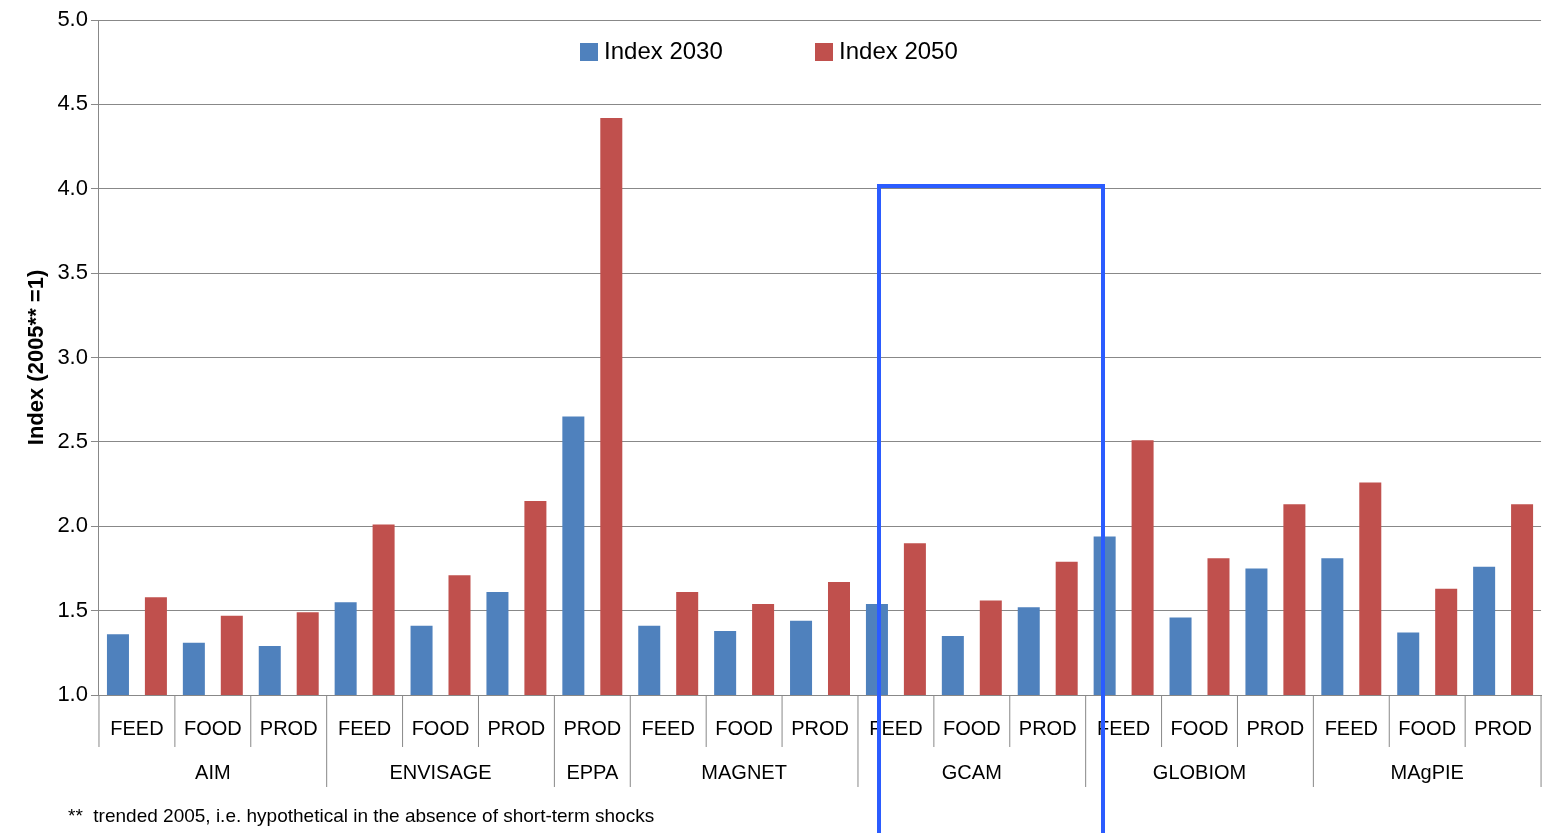  I want to click on text: GCAM, so click(971, 771).